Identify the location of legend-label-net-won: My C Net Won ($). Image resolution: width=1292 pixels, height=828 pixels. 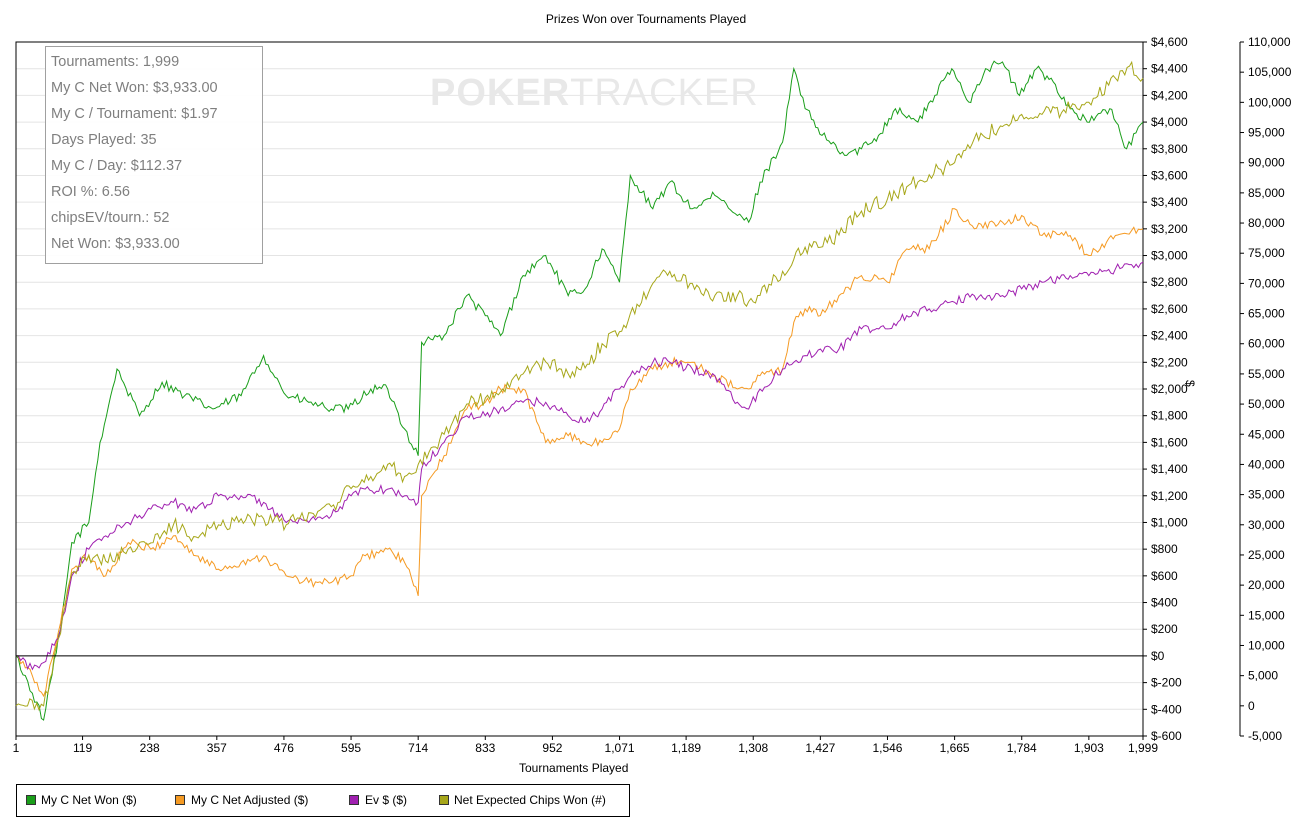
(89, 800).